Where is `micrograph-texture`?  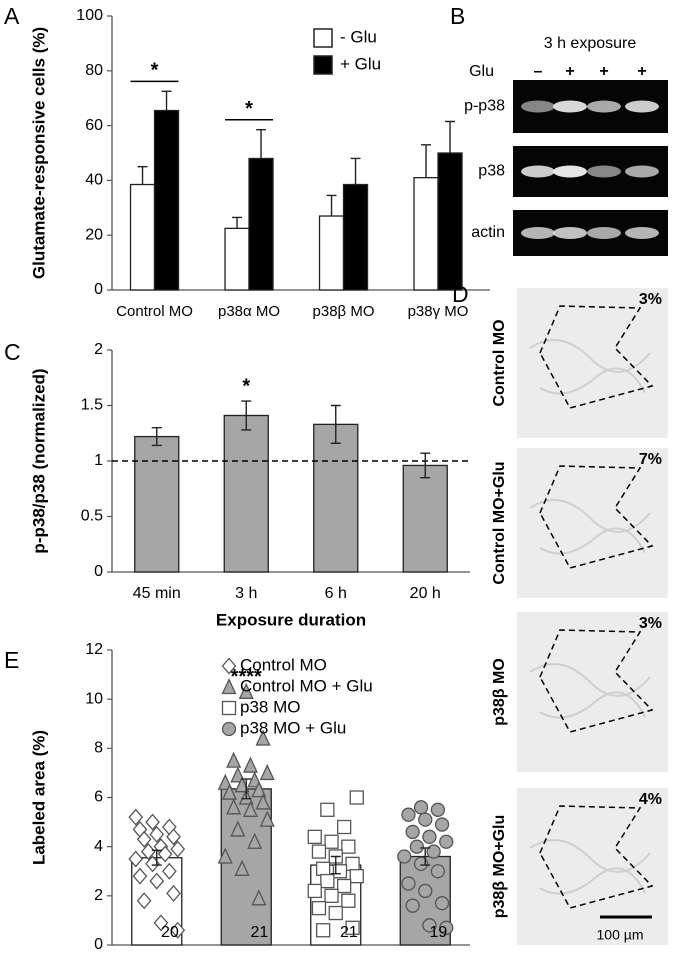 micrograph-texture is located at coordinates (590, 367).